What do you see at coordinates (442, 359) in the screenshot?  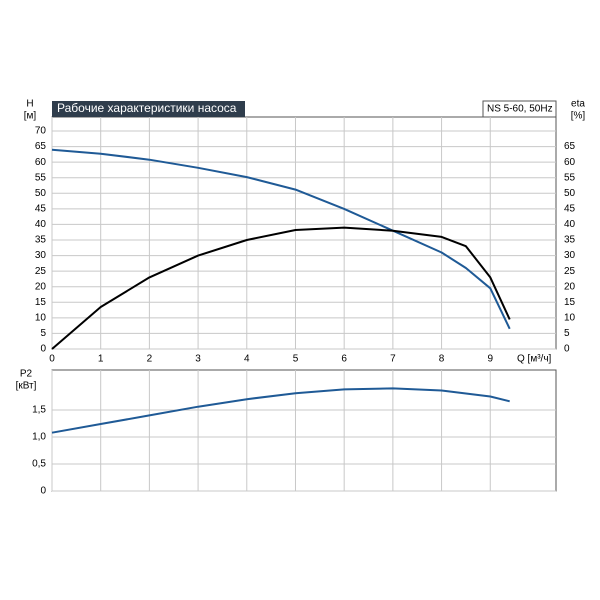 I see `x-tick-label: 8` at bounding box center [442, 359].